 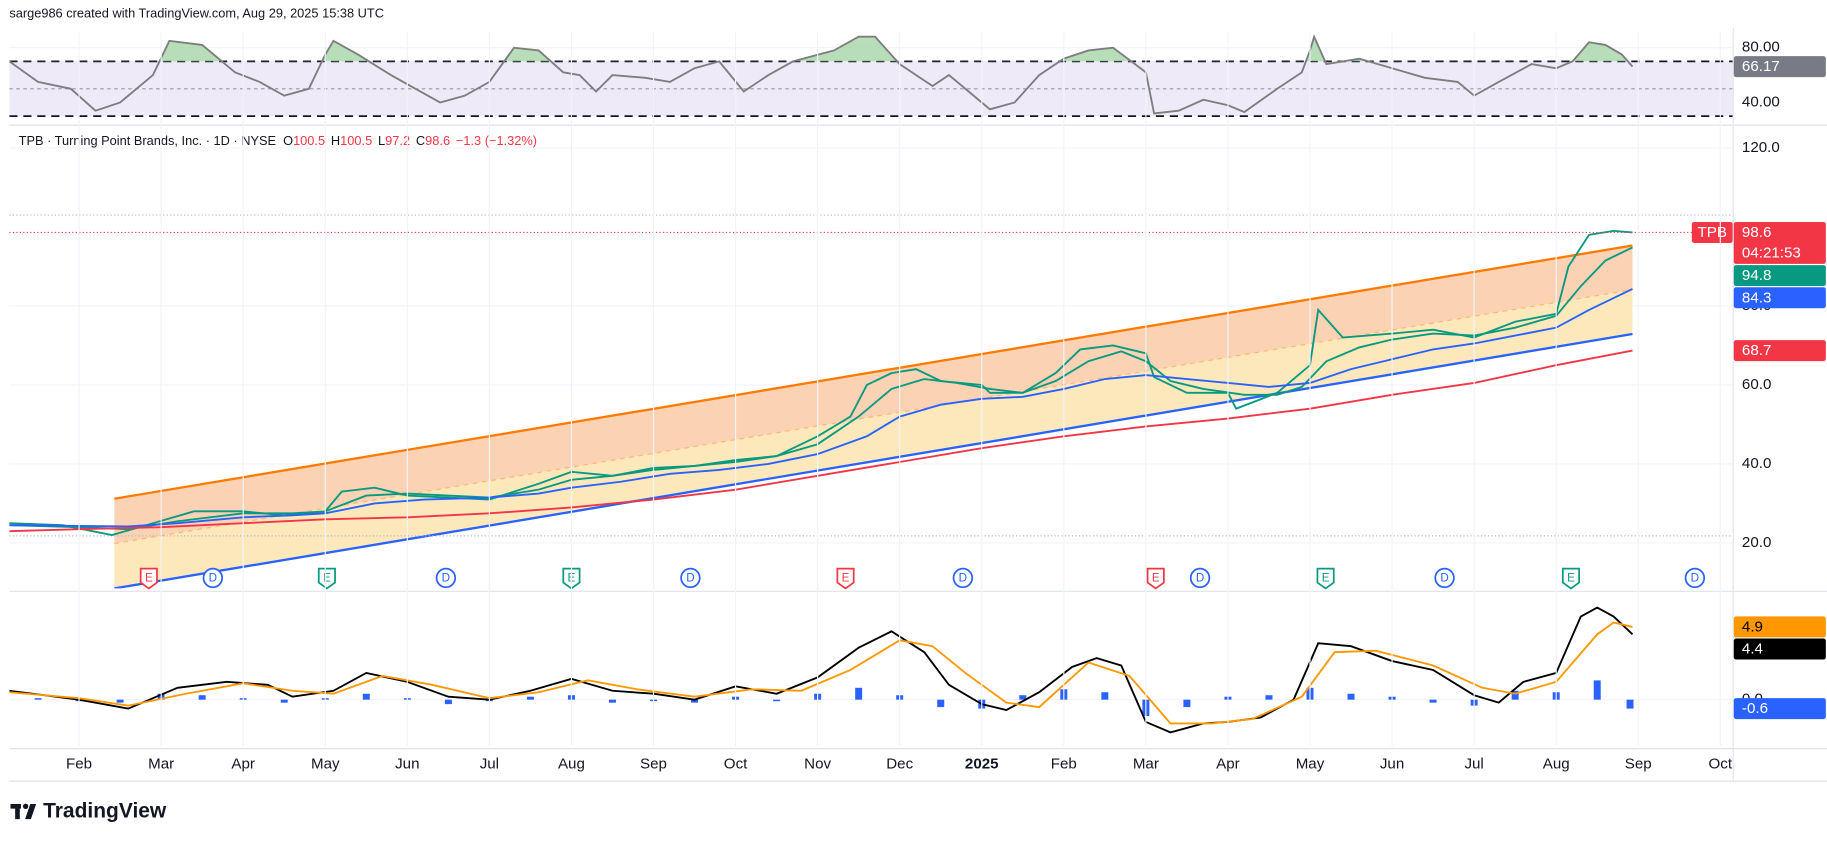 What do you see at coordinates (1761, 147) in the screenshot?
I see `y-tick-label: 120.0` at bounding box center [1761, 147].